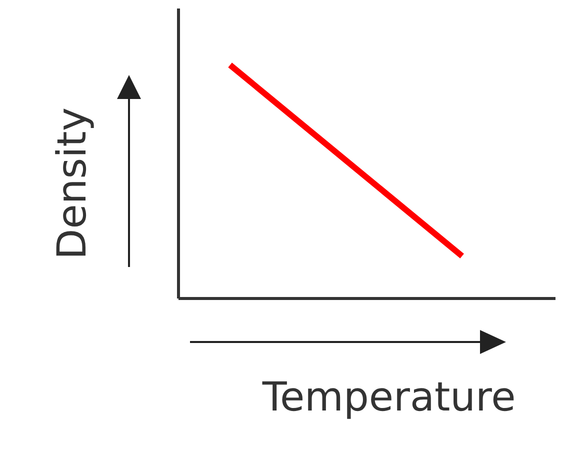 The image size is (577, 452). I want to click on y-axis-title: Density, so click(73, 183).